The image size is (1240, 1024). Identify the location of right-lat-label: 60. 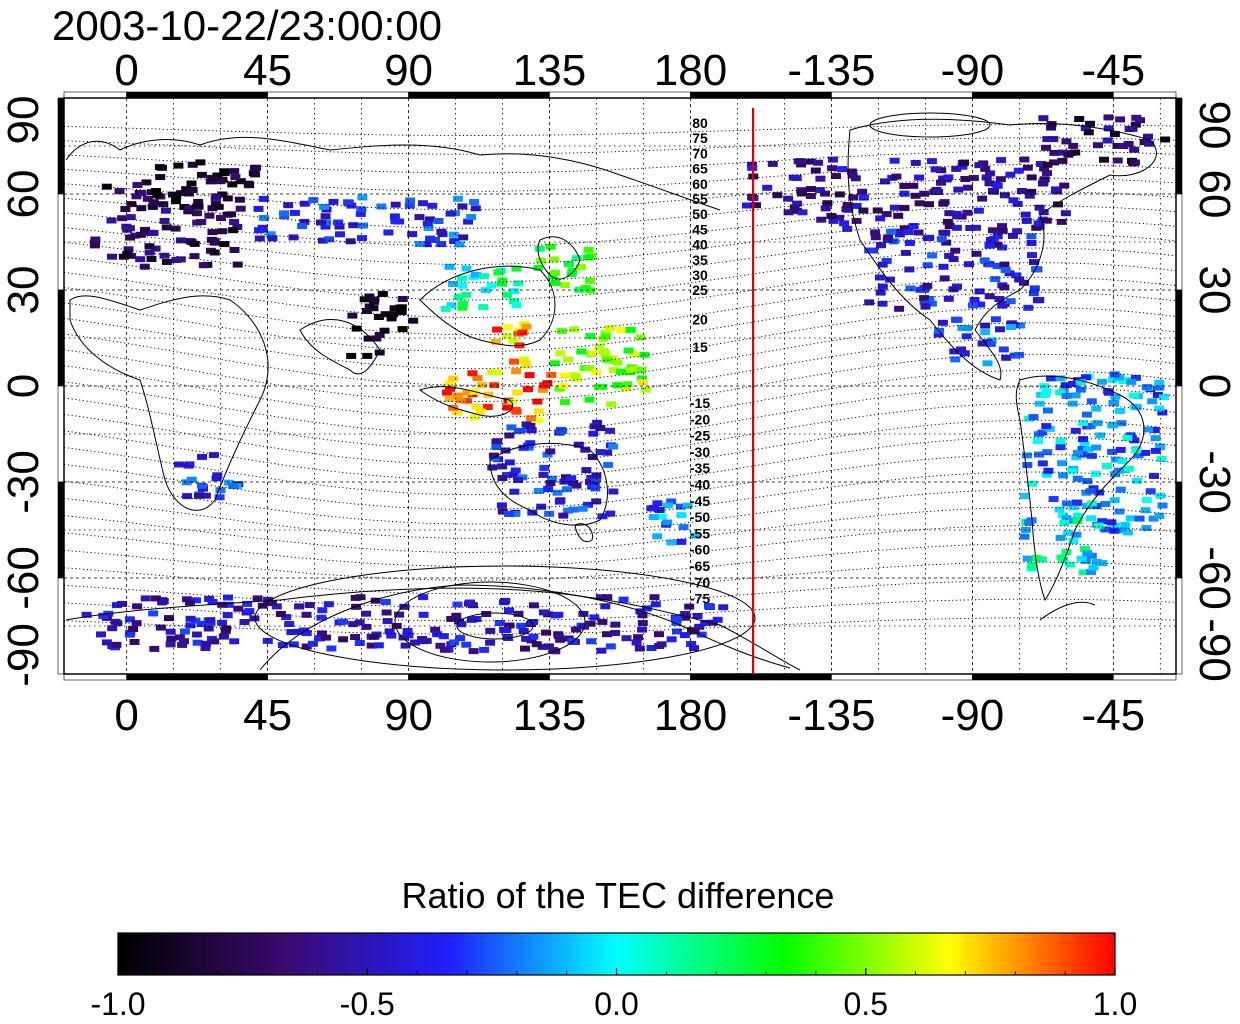
(1214, 194).